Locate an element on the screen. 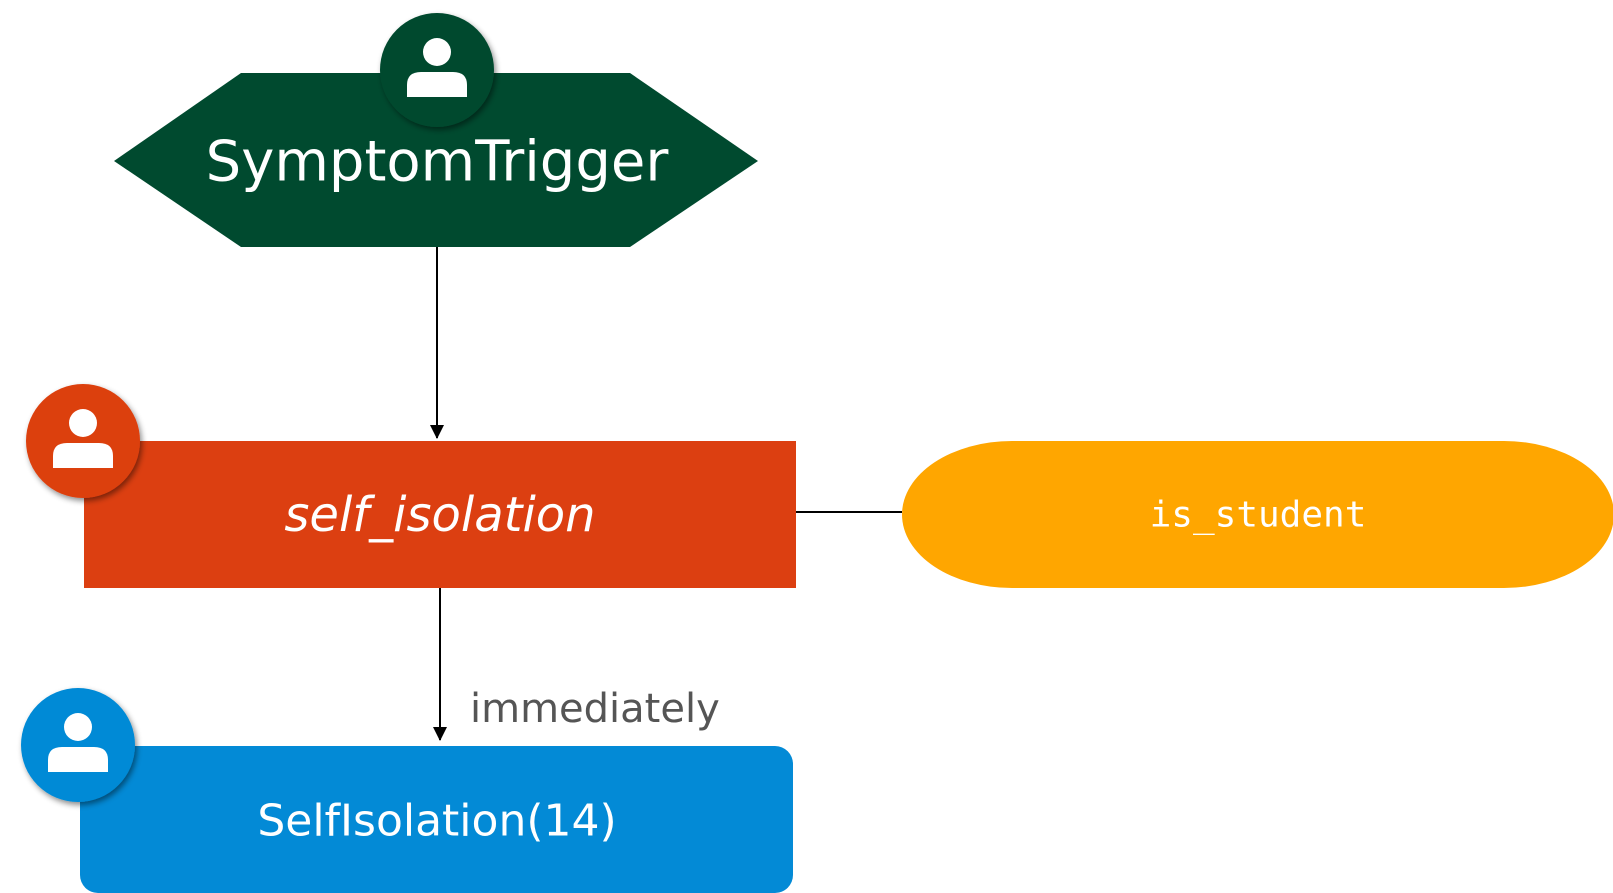  action-person-icon is located at coordinates (83, 441).